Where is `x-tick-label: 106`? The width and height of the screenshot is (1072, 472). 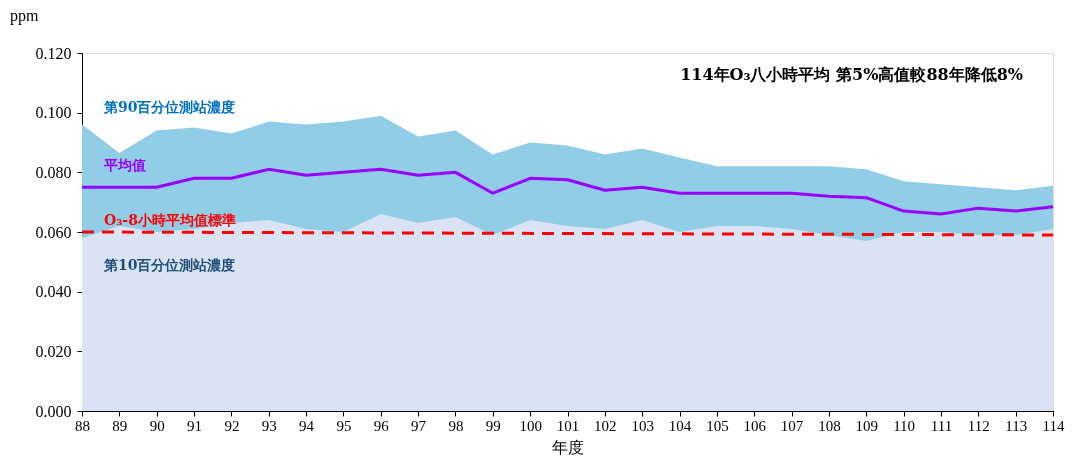
x-tick-label: 106 is located at coordinates (755, 425).